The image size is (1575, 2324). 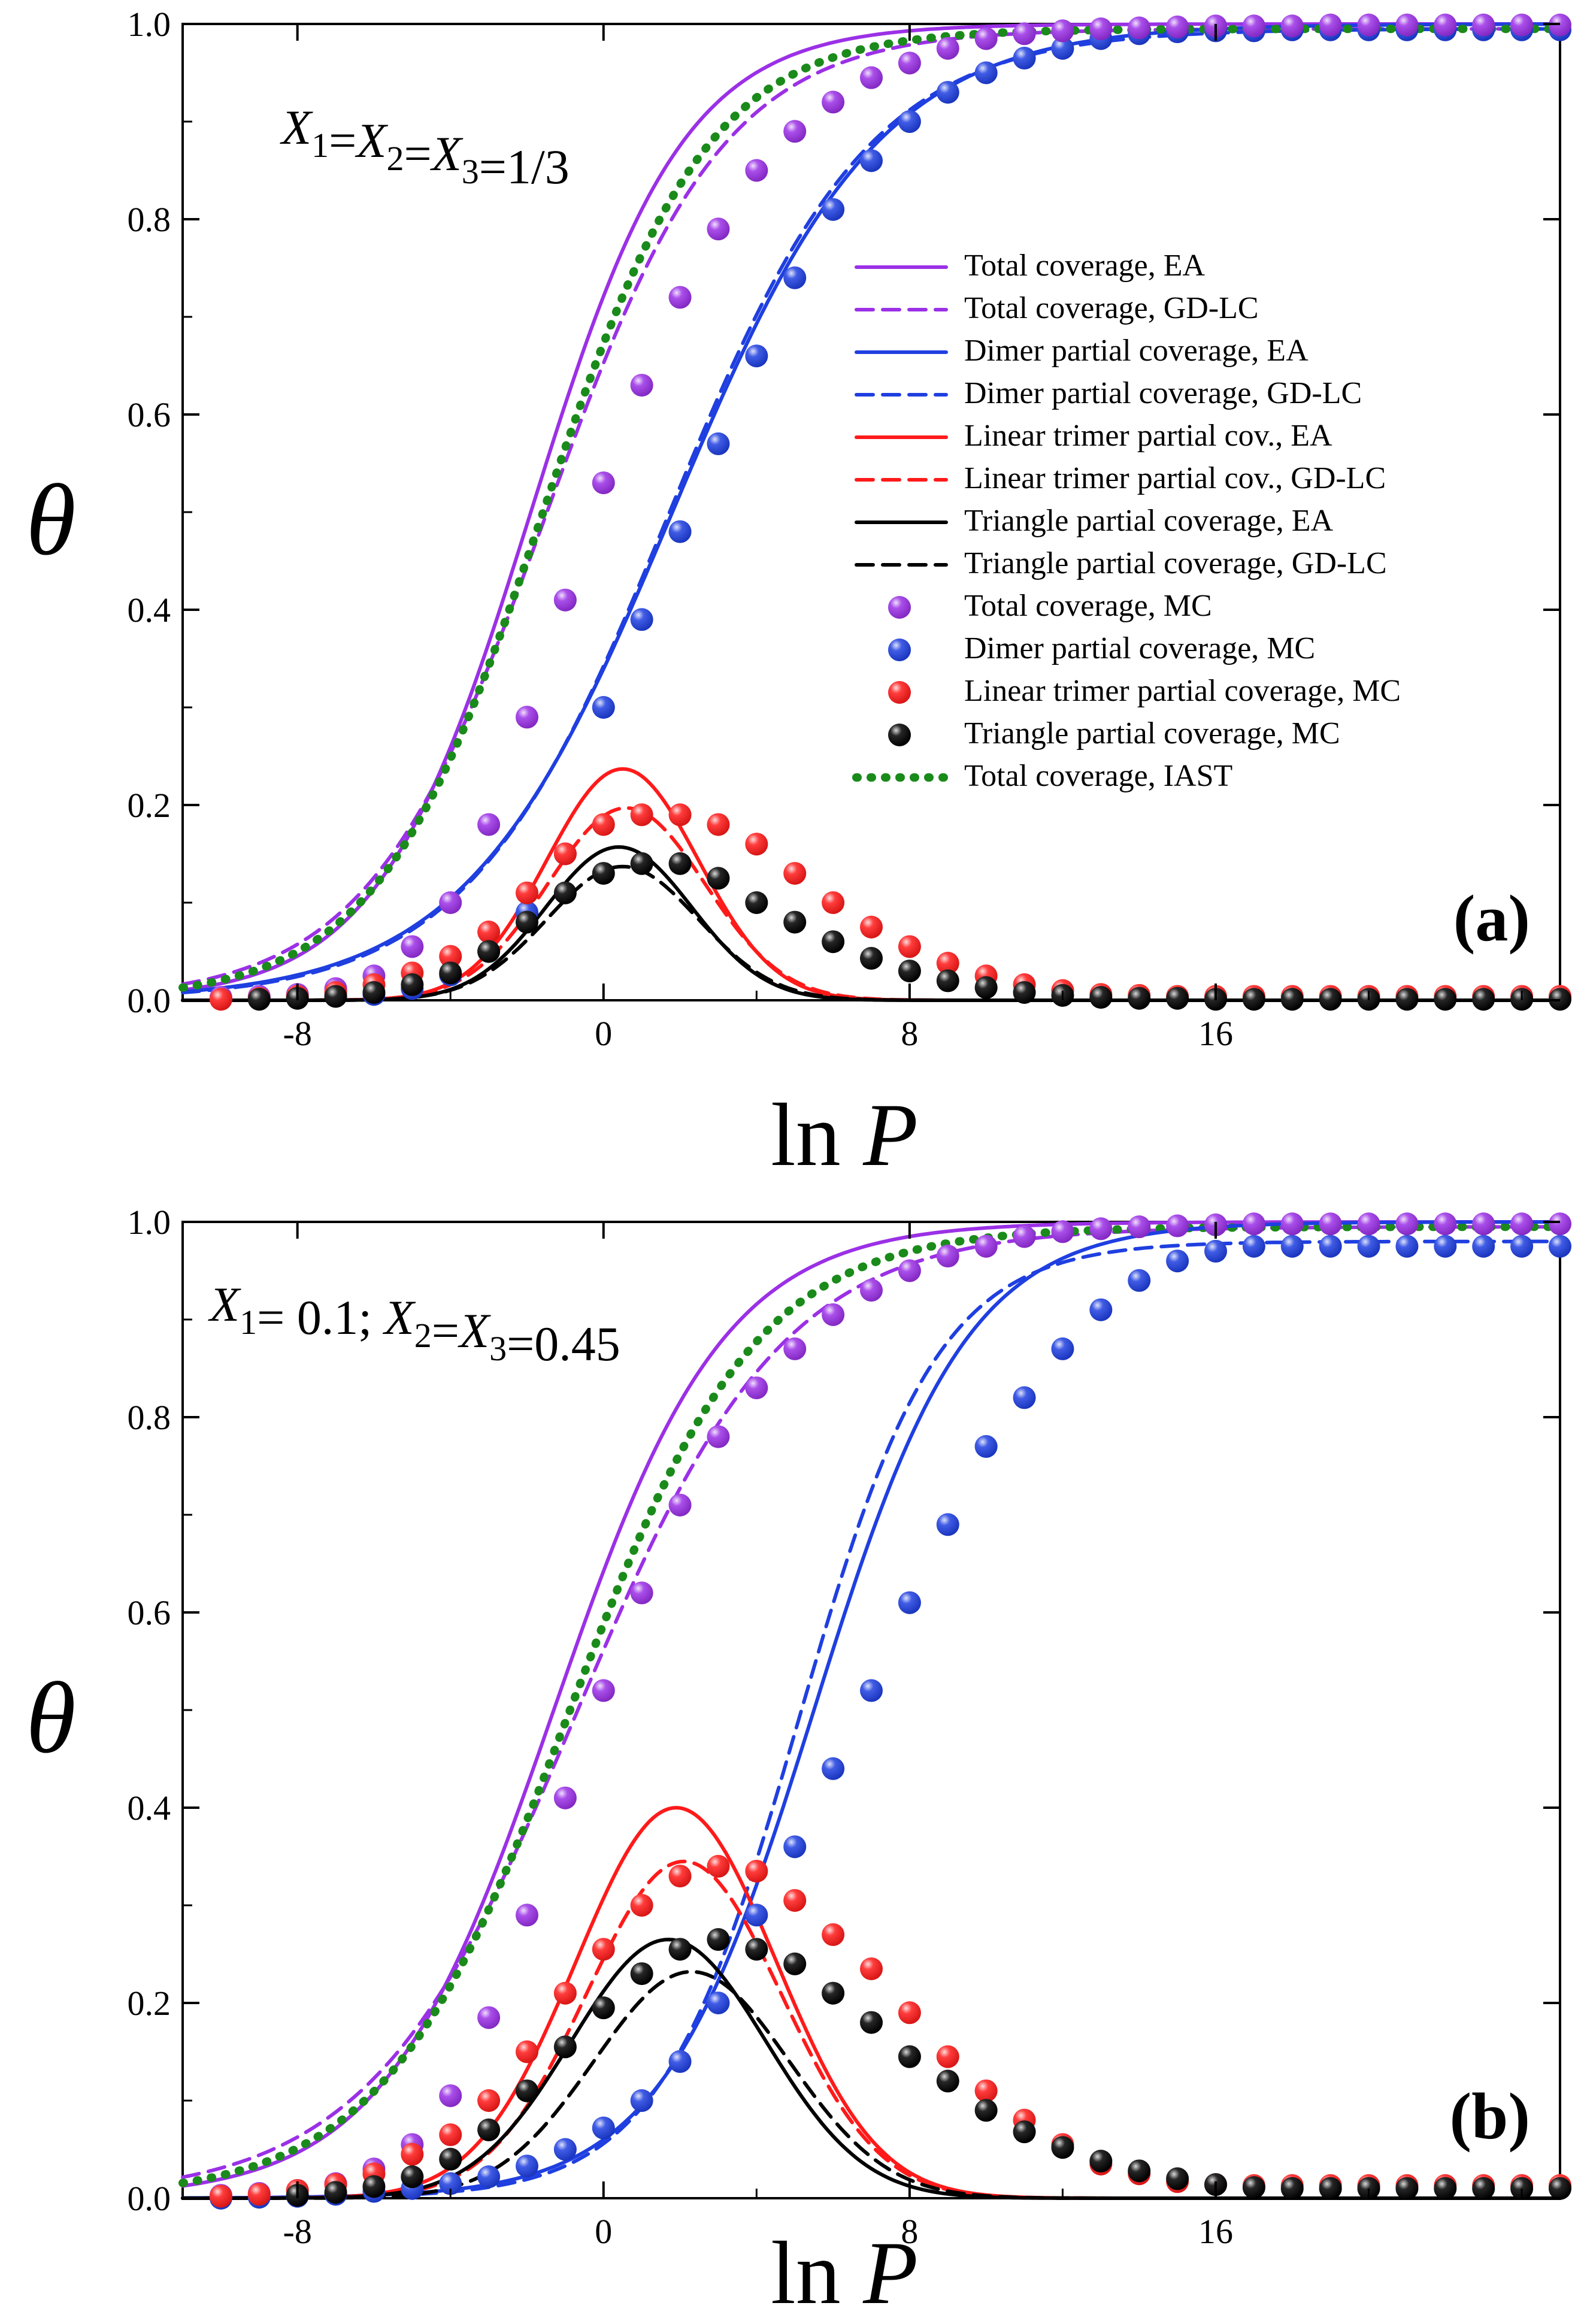 What do you see at coordinates (1491, 918) in the screenshot?
I see `panel-label: (a)` at bounding box center [1491, 918].